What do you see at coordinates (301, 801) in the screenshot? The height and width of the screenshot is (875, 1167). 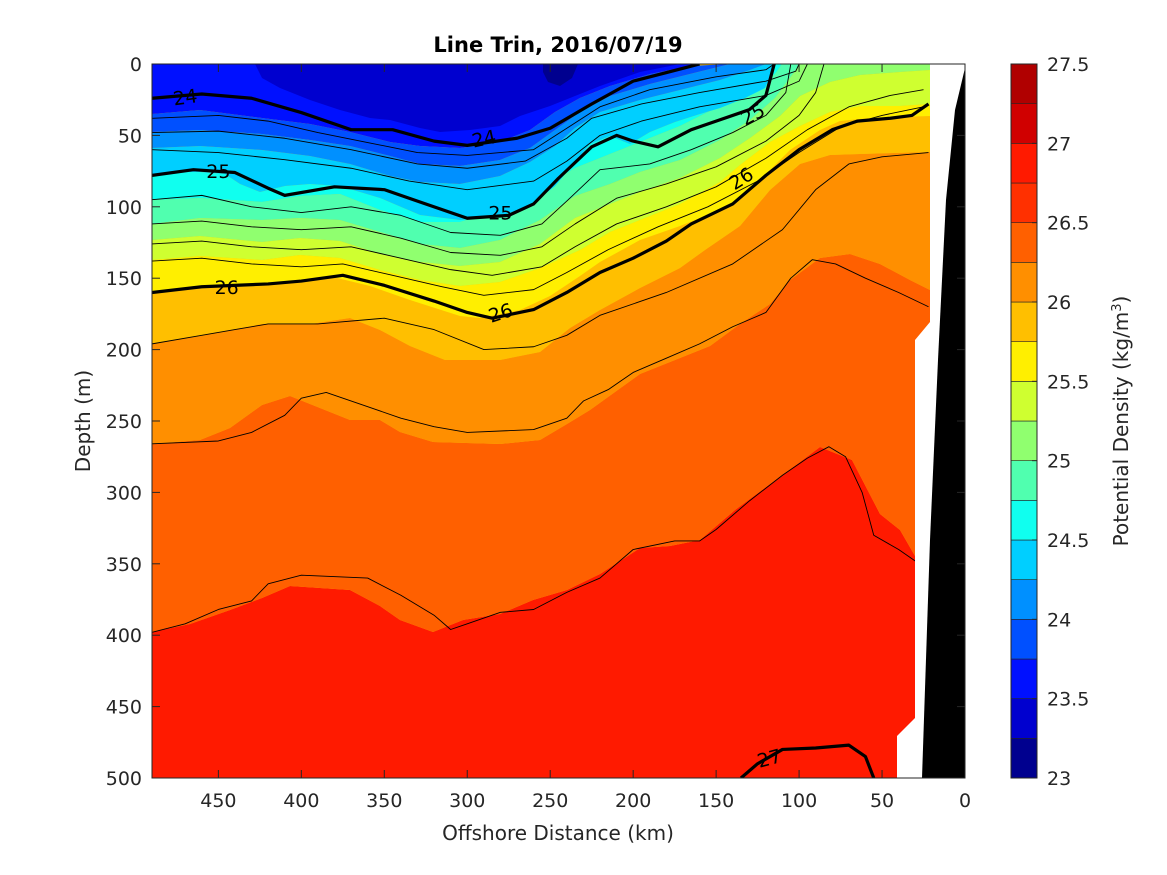 I see `x-tick-label: 400` at bounding box center [301, 801].